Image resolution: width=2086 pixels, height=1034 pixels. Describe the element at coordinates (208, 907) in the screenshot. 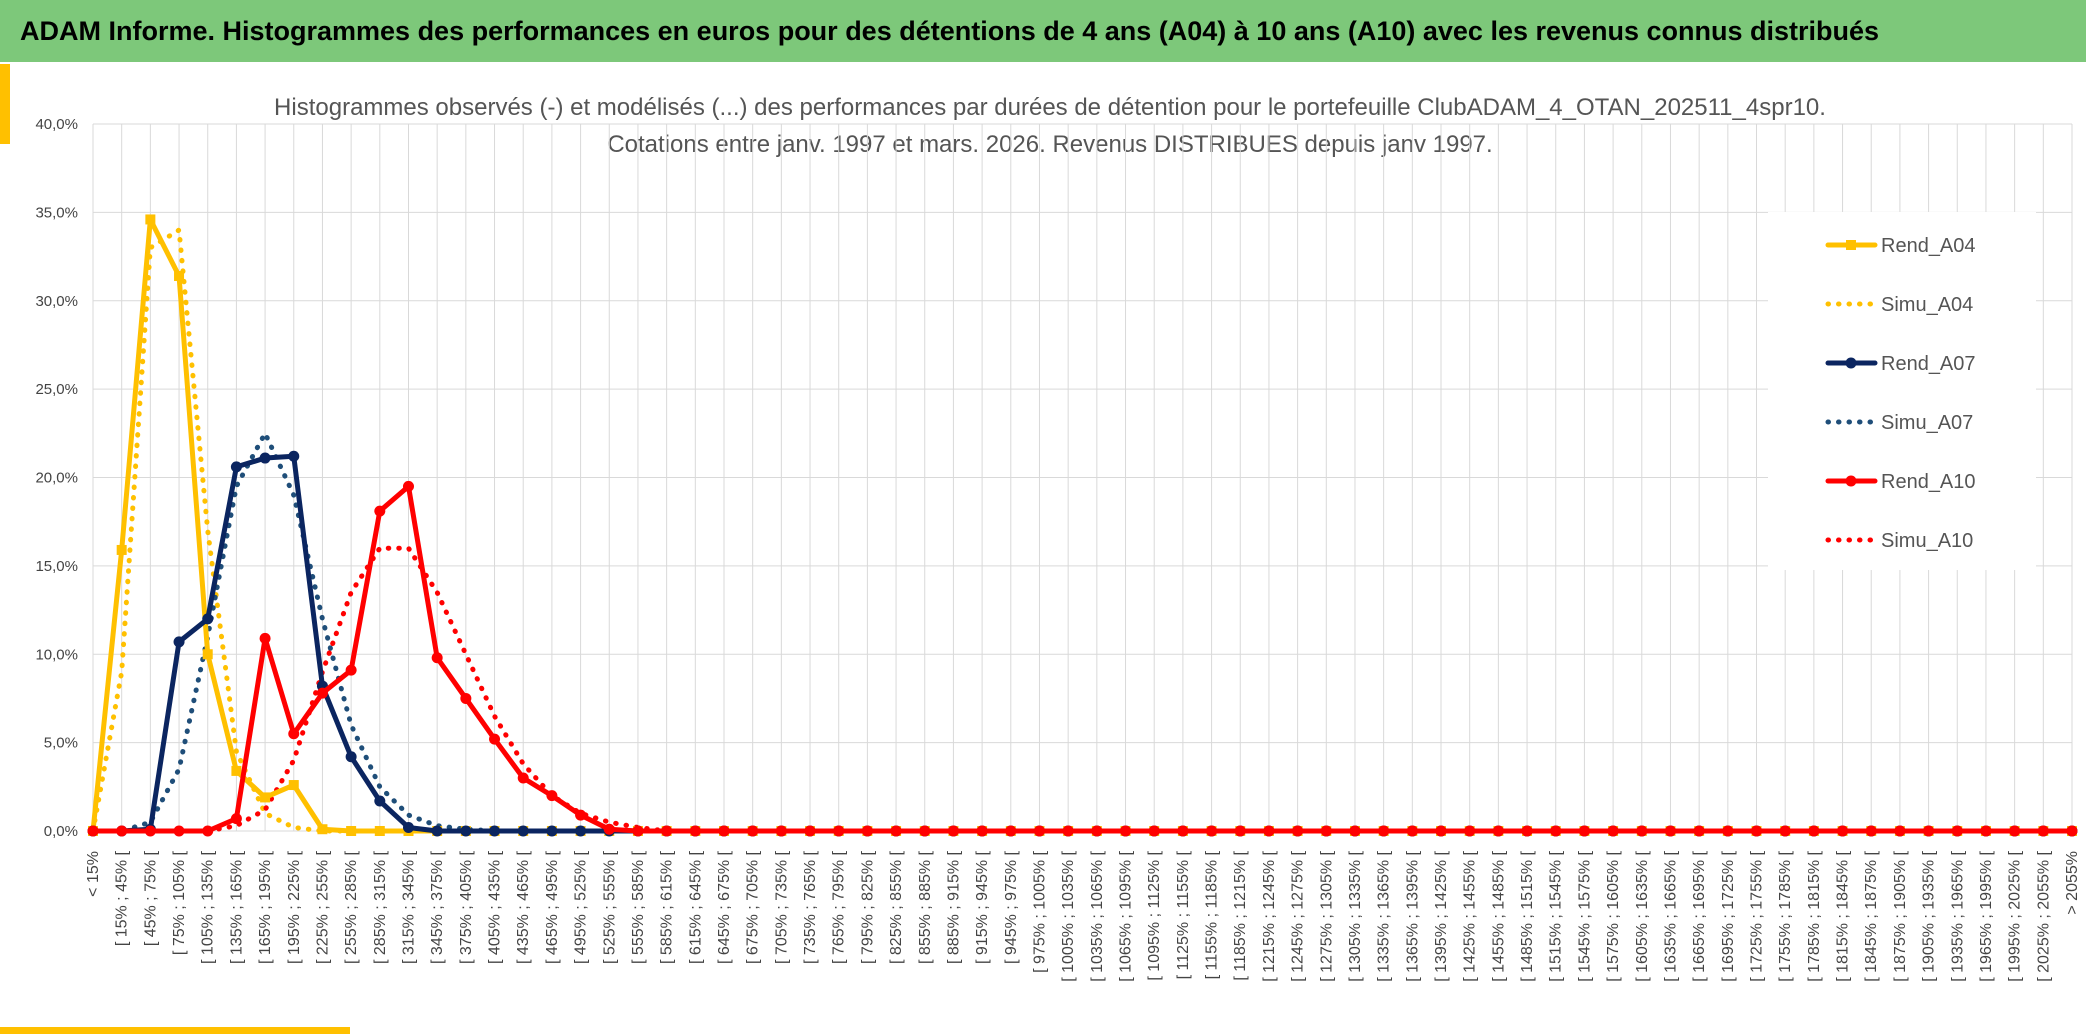

I see `x-tick-label: [ 105% ; 135% [` at that location.